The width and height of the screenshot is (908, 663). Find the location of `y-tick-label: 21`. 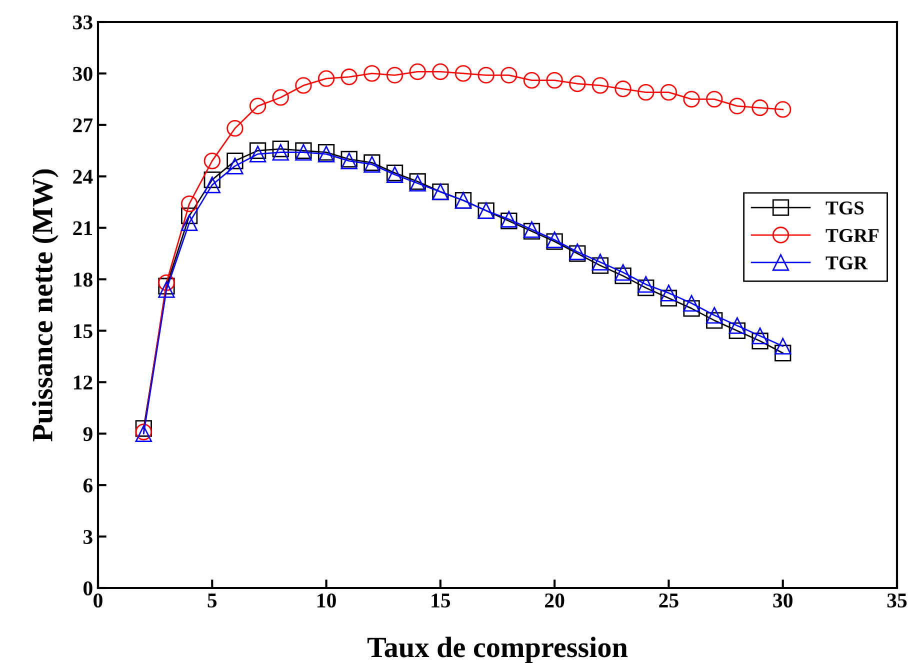

y-tick-label: 21 is located at coordinates (82, 228).